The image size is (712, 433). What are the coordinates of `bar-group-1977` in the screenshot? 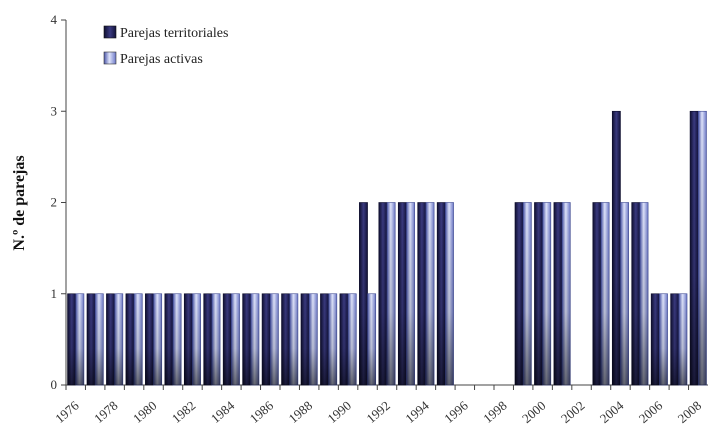 It's located at (95, 339).